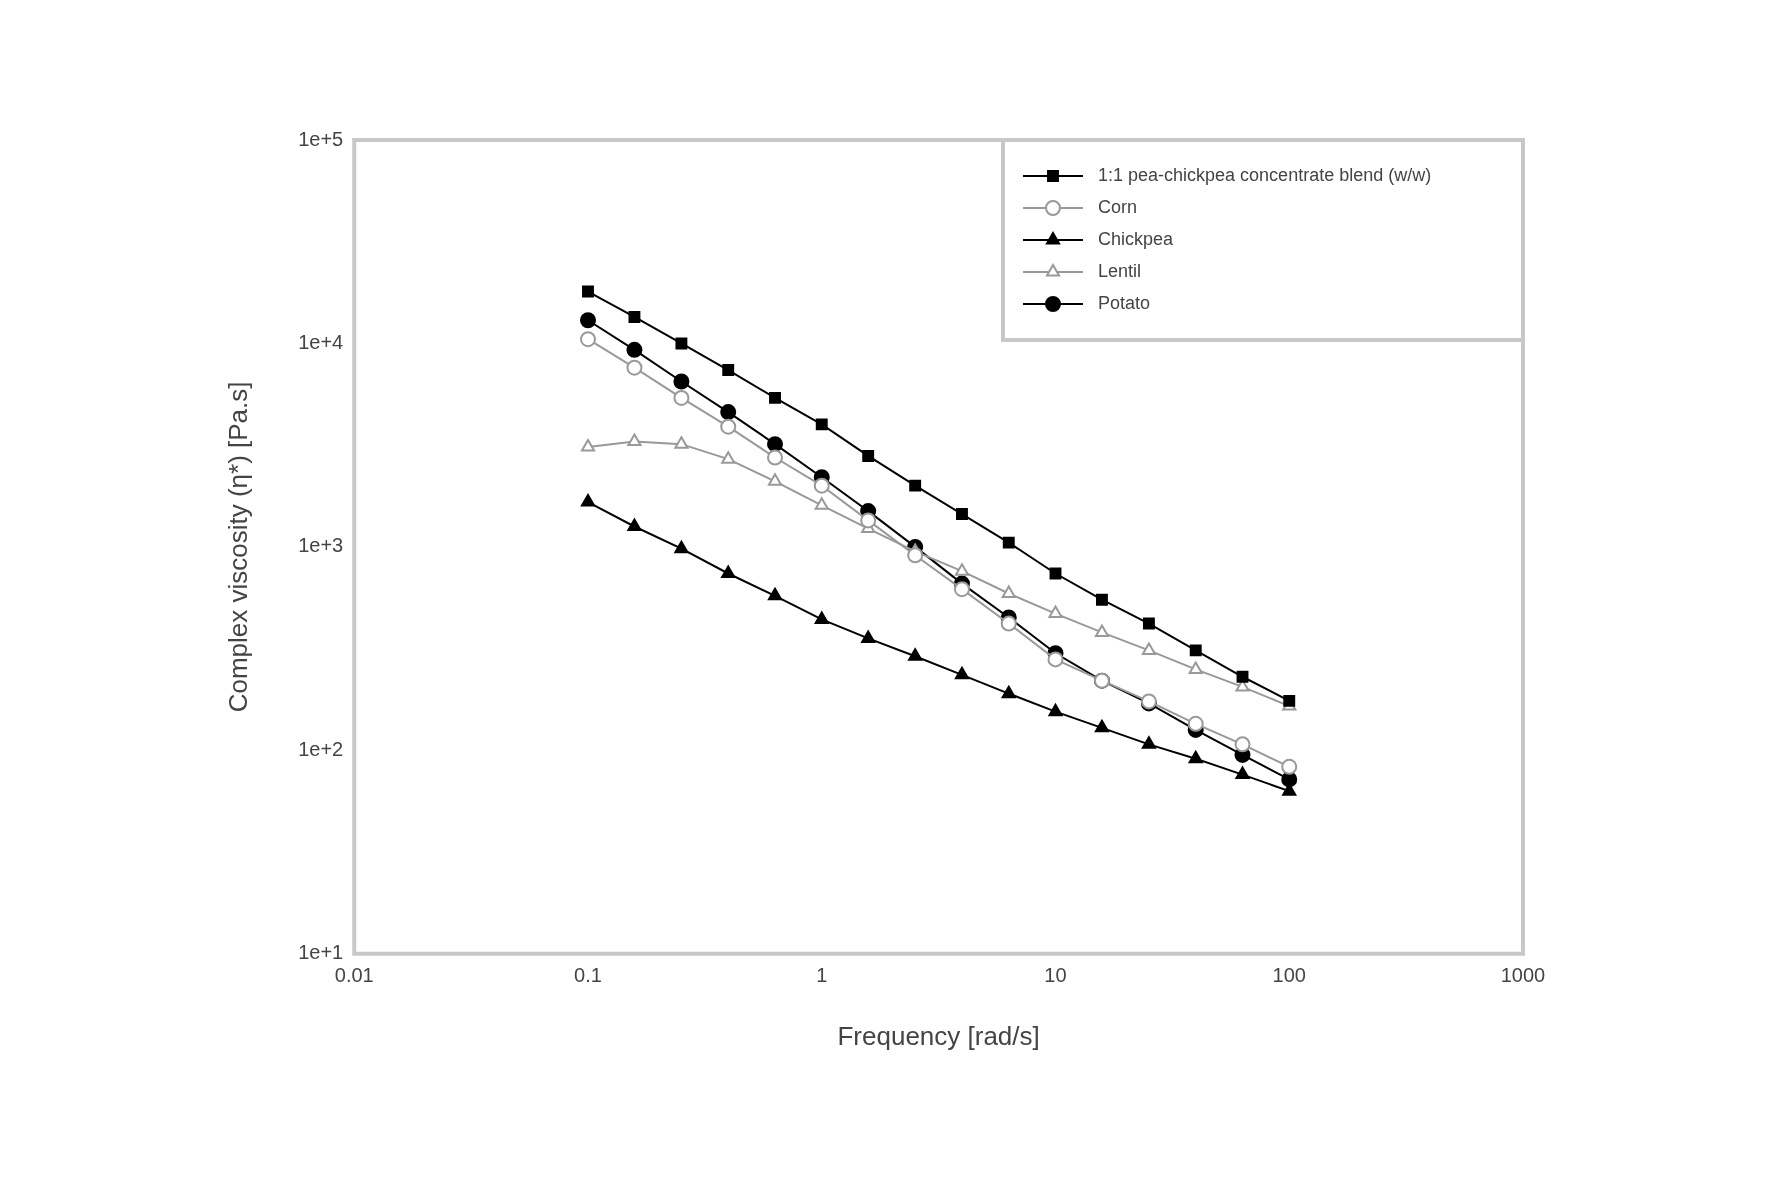 The width and height of the screenshot is (1773, 1182). Describe the element at coordinates (1289, 975) in the screenshot. I see `x-tick-label: 100` at that location.